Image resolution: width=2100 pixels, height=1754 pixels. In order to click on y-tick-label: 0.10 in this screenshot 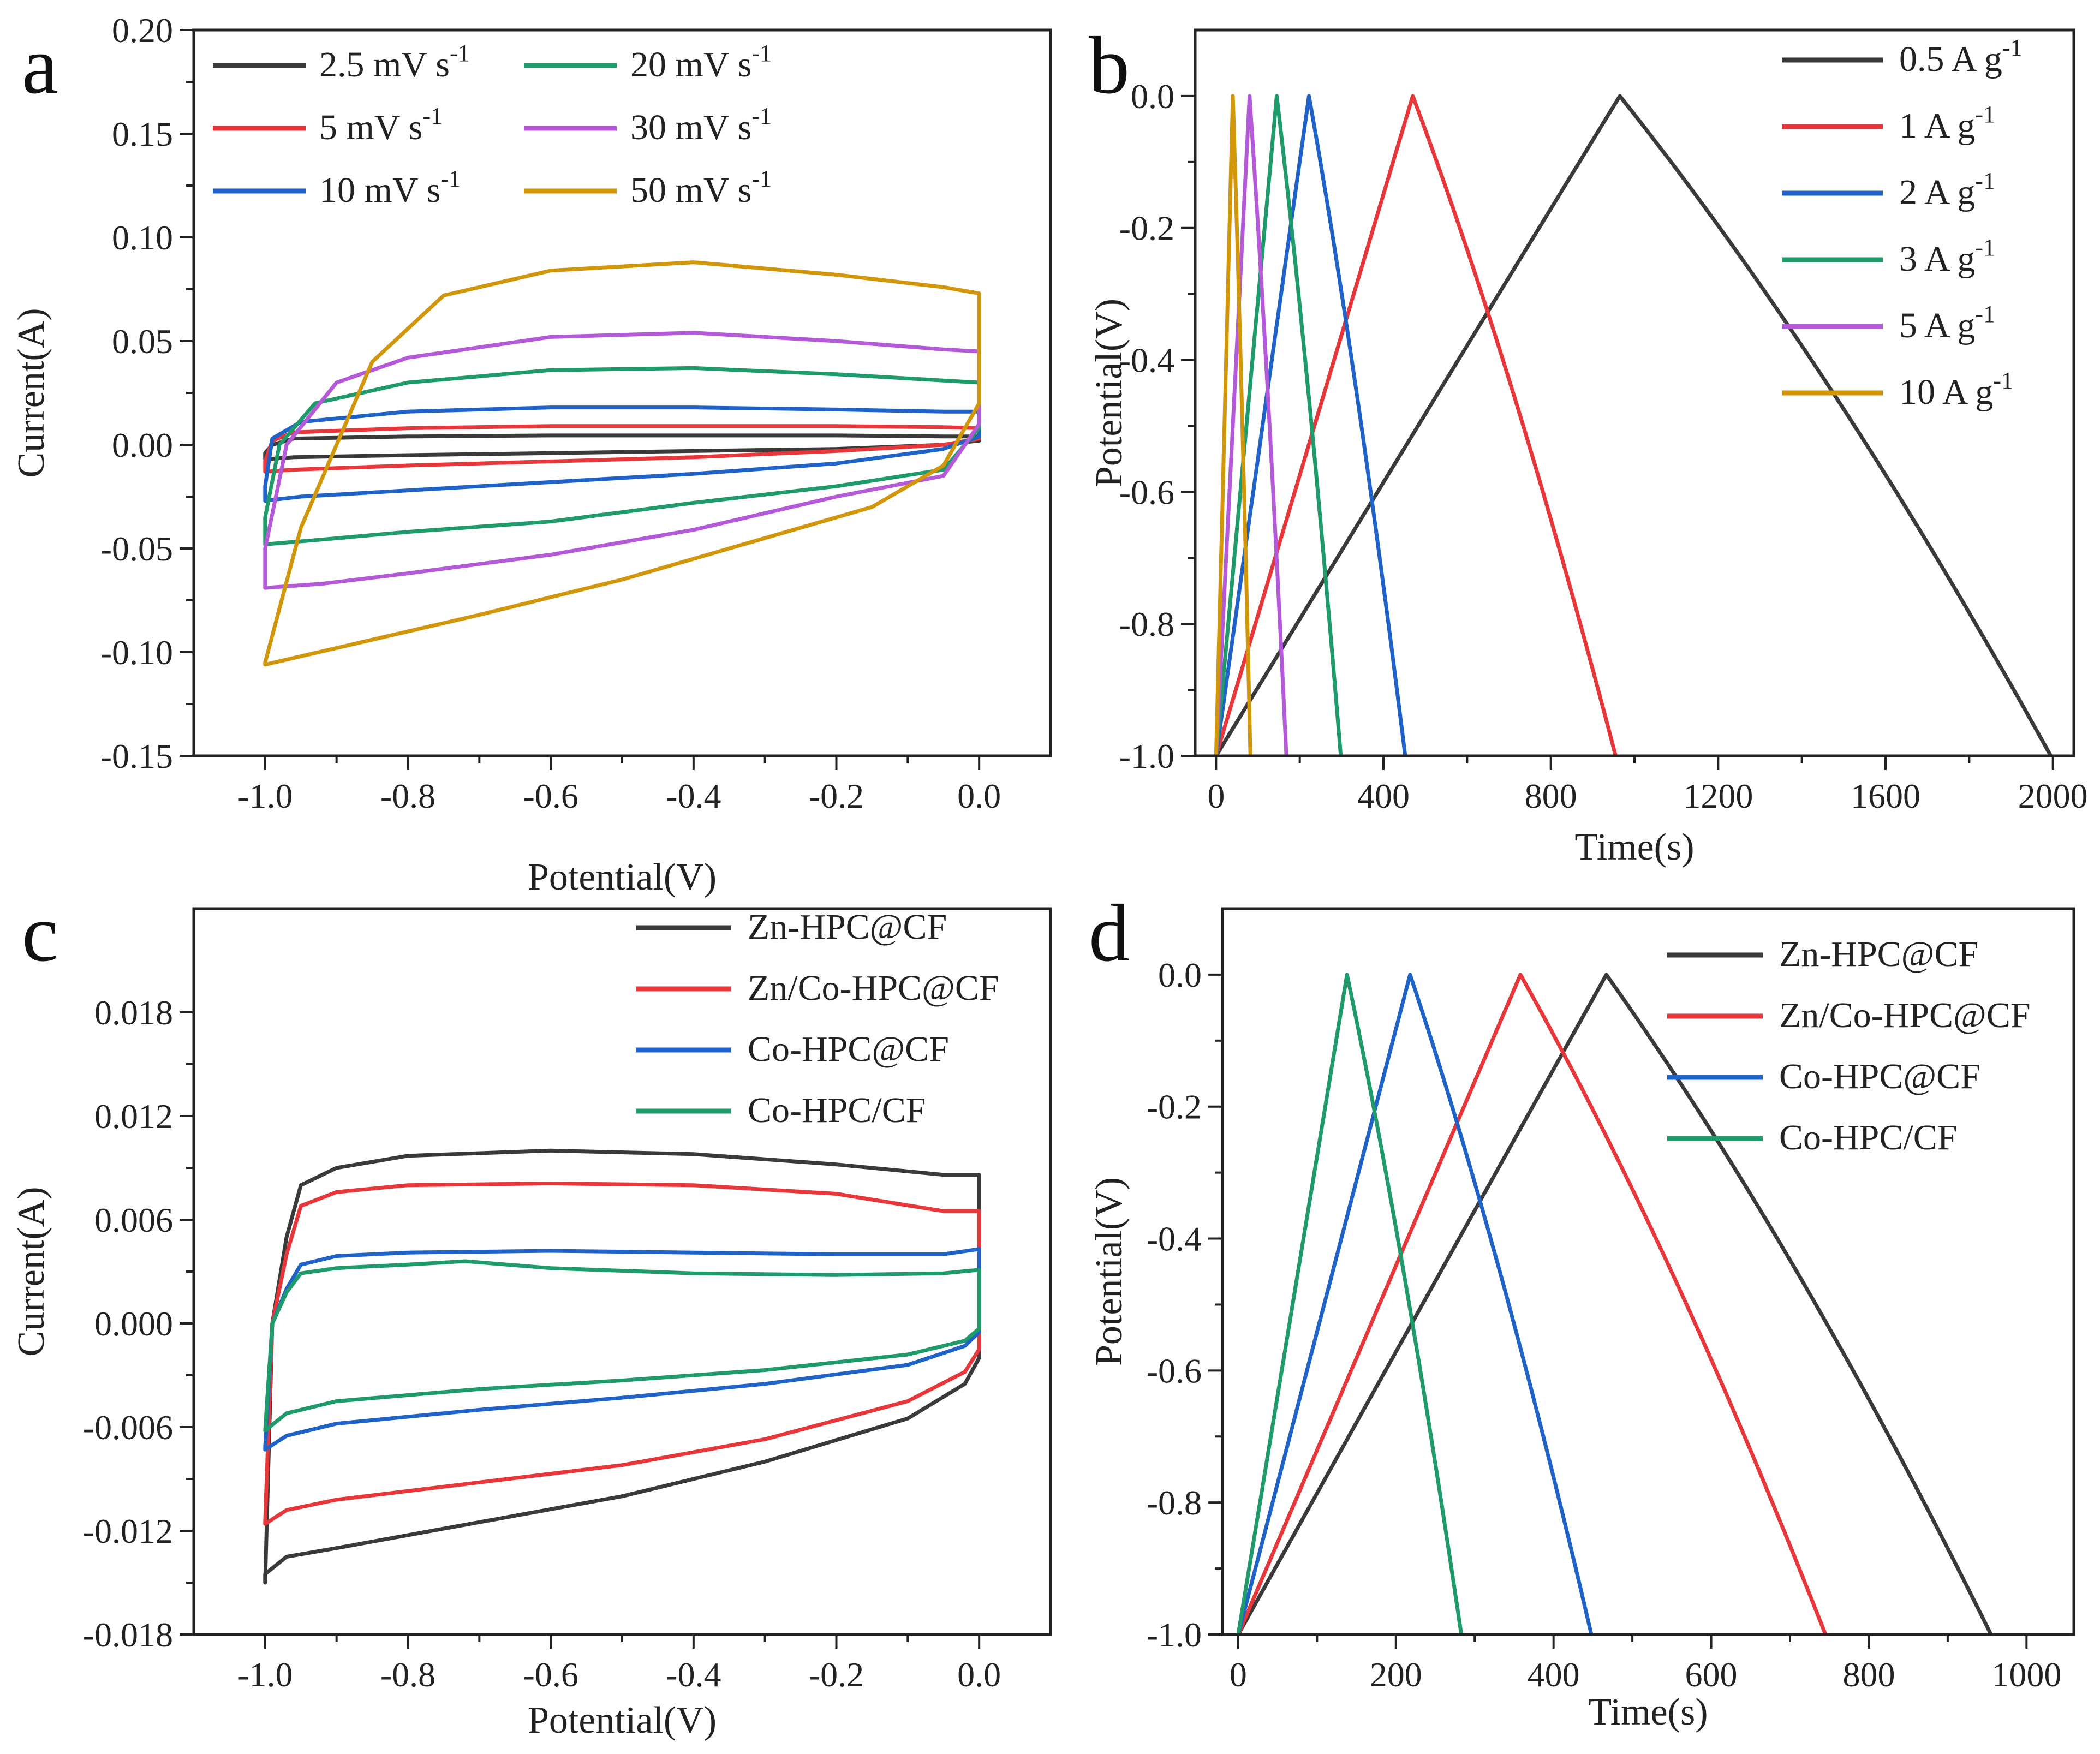, I will do `click(142, 237)`.